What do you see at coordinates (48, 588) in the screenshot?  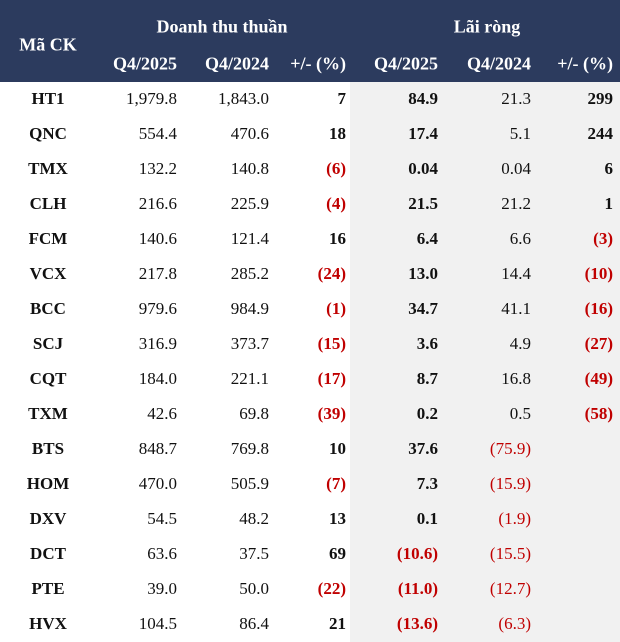 I see `ticker-cell: PTE` at bounding box center [48, 588].